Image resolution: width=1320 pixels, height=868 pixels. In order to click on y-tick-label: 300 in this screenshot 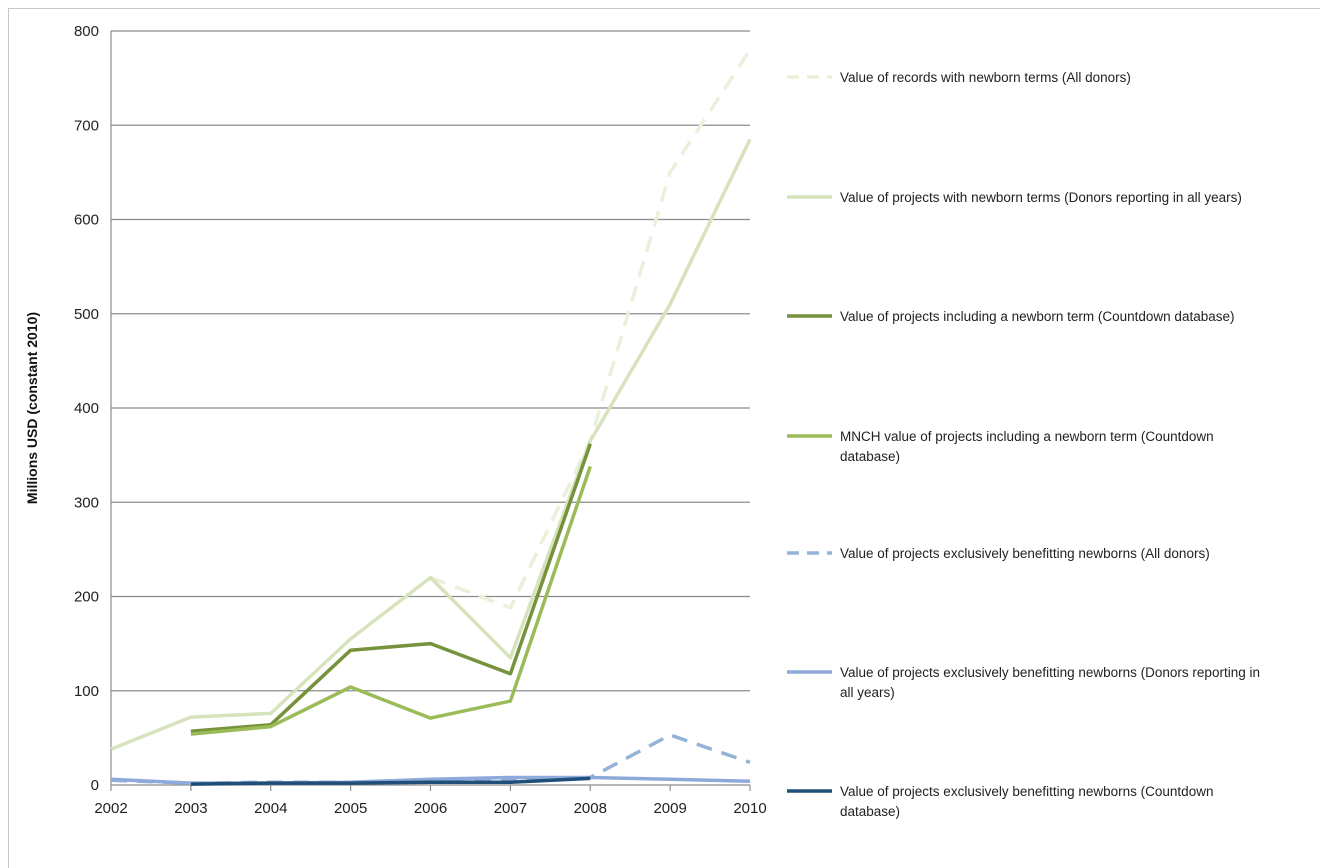, I will do `click(86, 502)`.